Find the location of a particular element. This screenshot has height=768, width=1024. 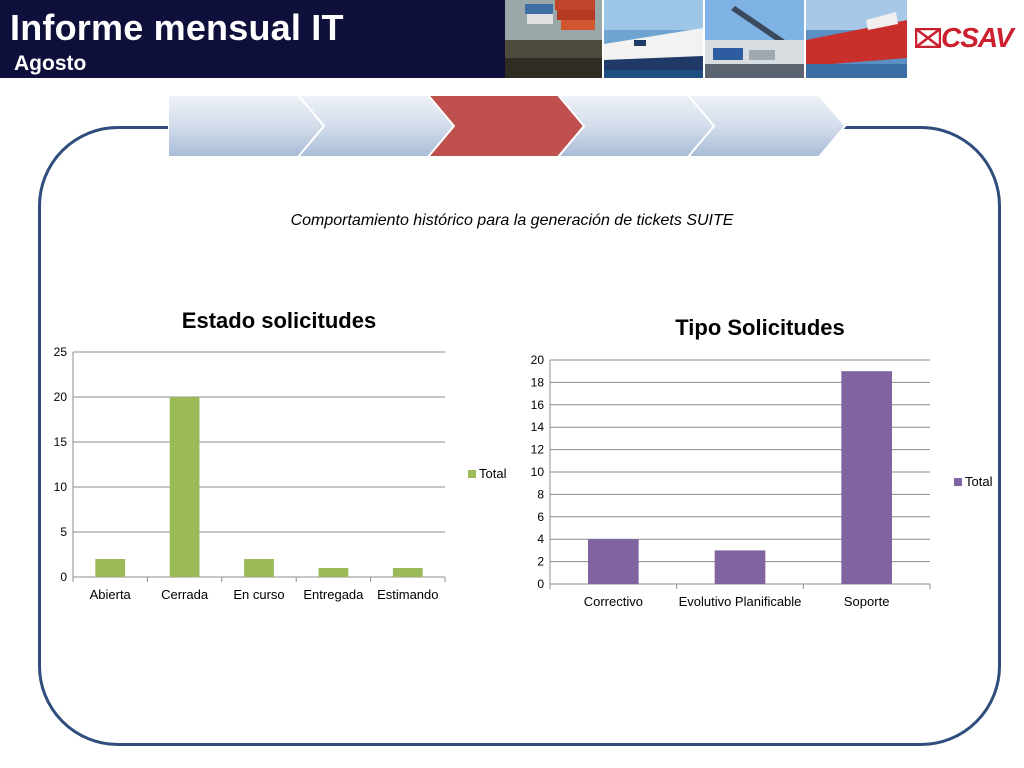

x-tick-label: Estimando is located at coordinates (407, 594).